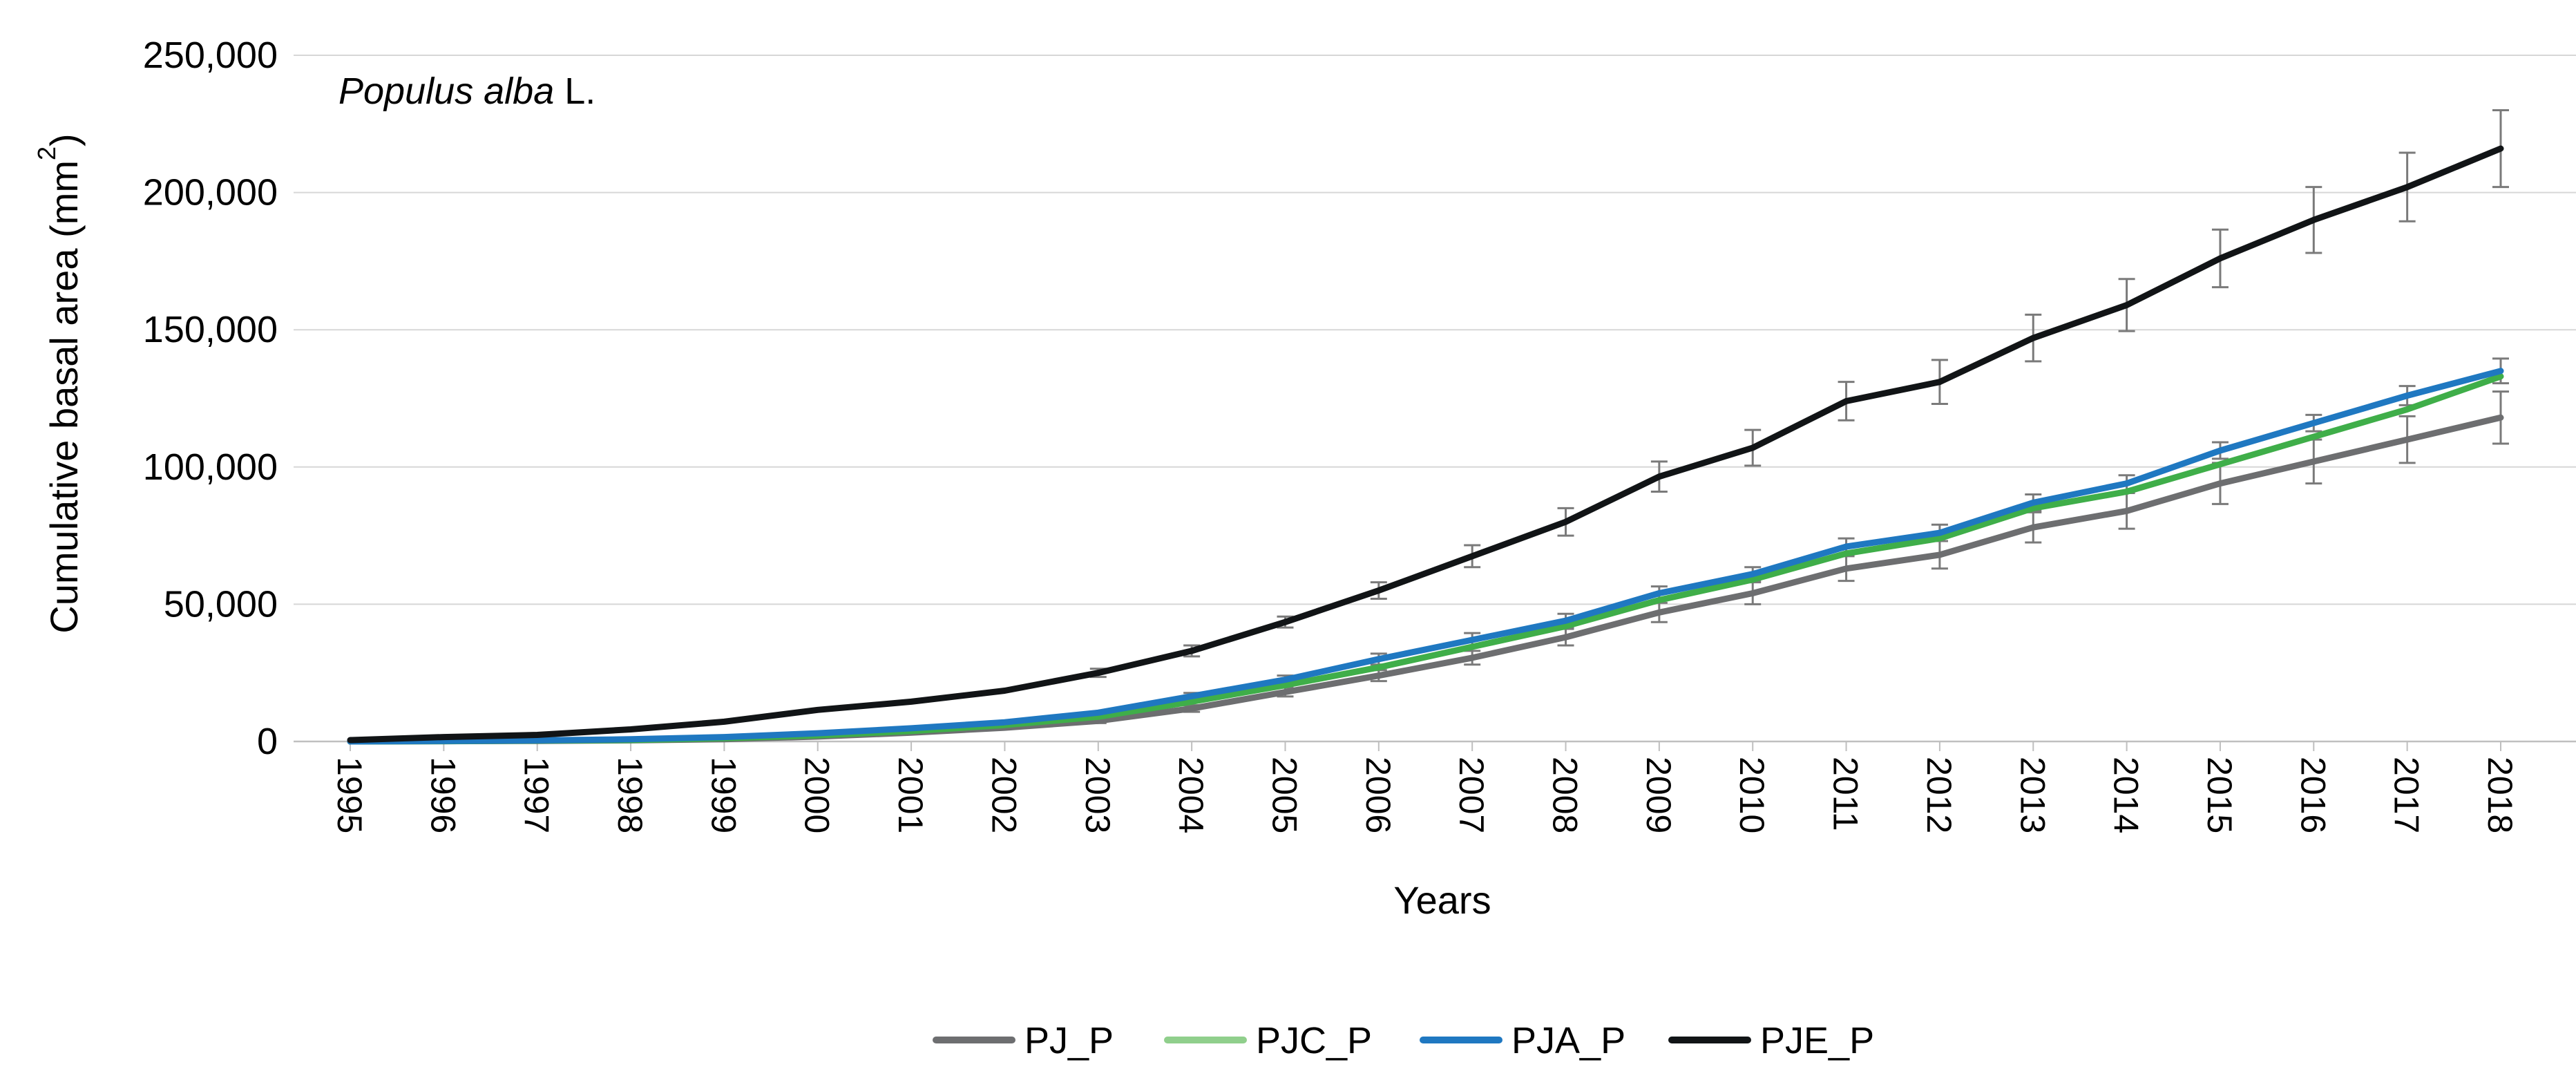 This screenshot has width=2576, height=1078. What do you see at coordinates (1752, 795) in the screenshot?
I see `x-tick-label: 2010` at bounding box center [1752, 795].